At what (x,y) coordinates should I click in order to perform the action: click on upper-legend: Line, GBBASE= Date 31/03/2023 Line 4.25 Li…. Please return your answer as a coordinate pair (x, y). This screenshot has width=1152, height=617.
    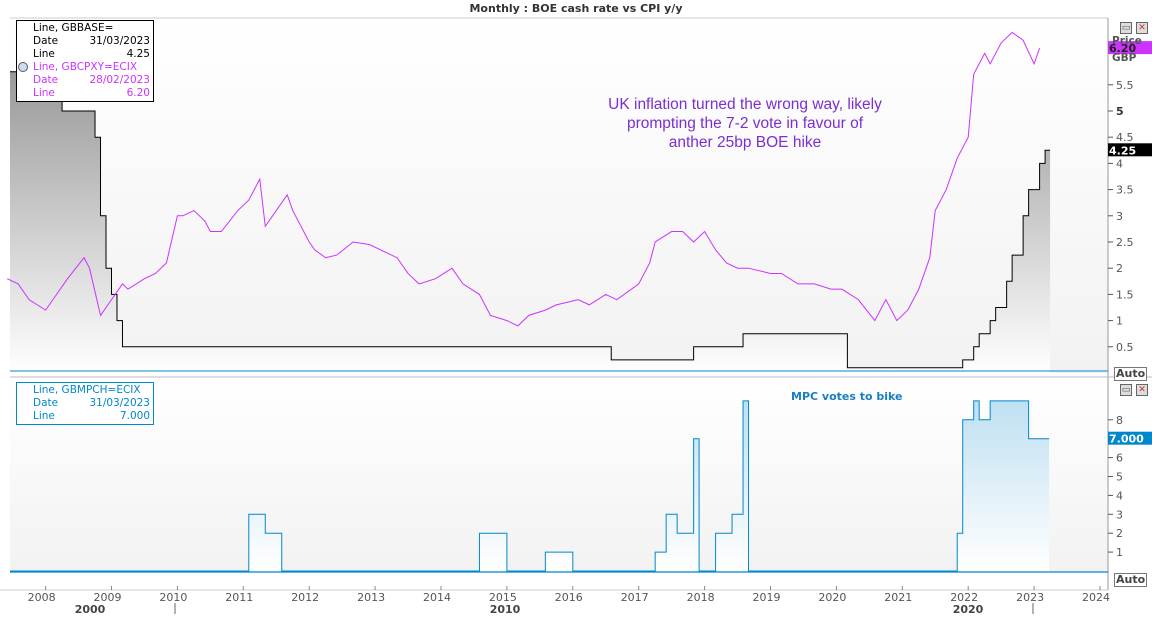
    Looking at the image, I should click on (85, 61).